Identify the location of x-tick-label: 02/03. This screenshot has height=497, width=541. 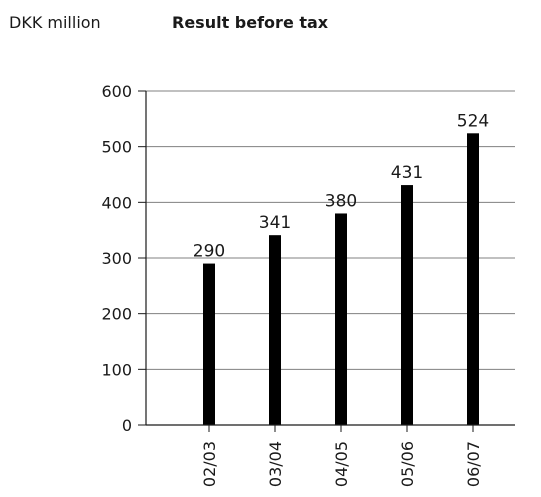
(209, 464).